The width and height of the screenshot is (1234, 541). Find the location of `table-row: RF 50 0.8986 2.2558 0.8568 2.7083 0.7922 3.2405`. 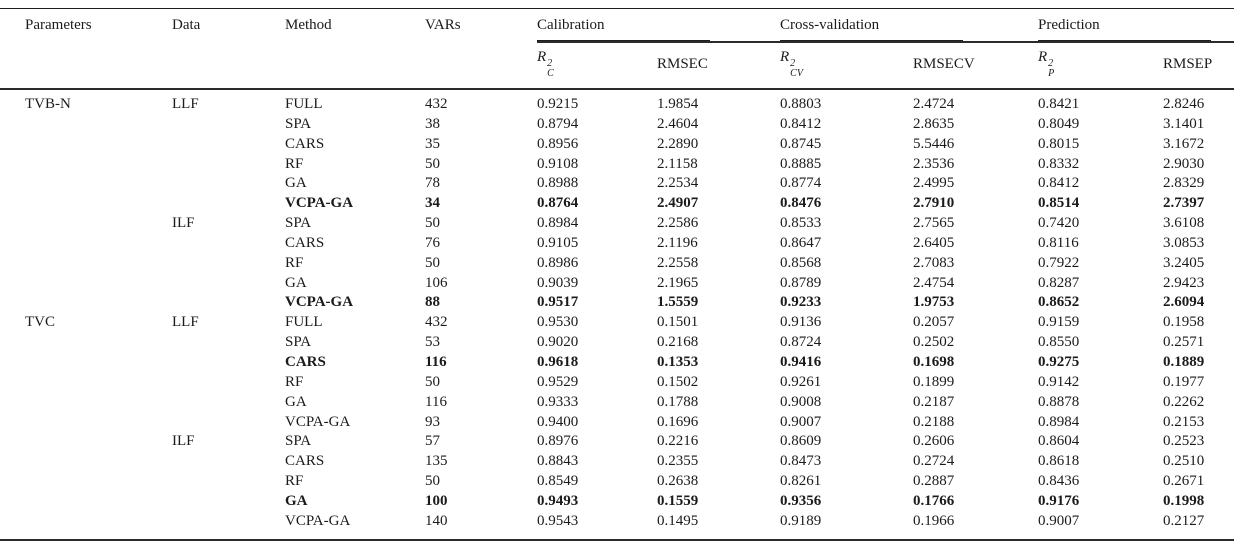

table-row: RF 50 0.8986 2.2558 0.8568 2.7083 0.7922 3.2405 is located at coordinates (617, 264).